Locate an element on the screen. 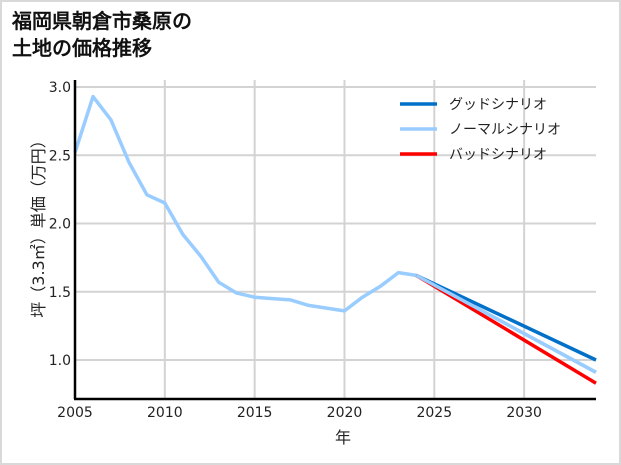  legend-label: グッドシナリオ is located at coordinates (498, 105).